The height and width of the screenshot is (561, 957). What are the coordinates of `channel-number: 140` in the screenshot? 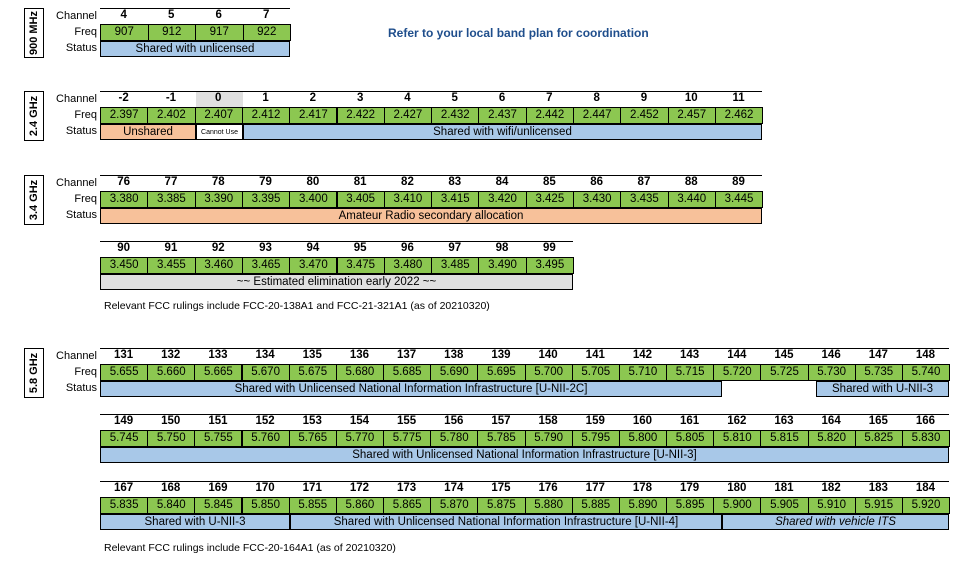 It's located at (548, 355).